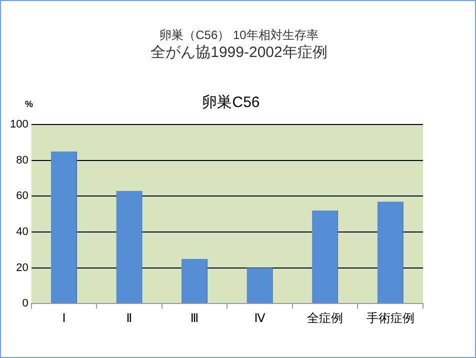 The width and height of the screenshot is (476, 358). What do you see at coordinates (64, 318) in the screenshot?
I see `x-tick-label: Ⅰ` at bounding box center [64, 318].